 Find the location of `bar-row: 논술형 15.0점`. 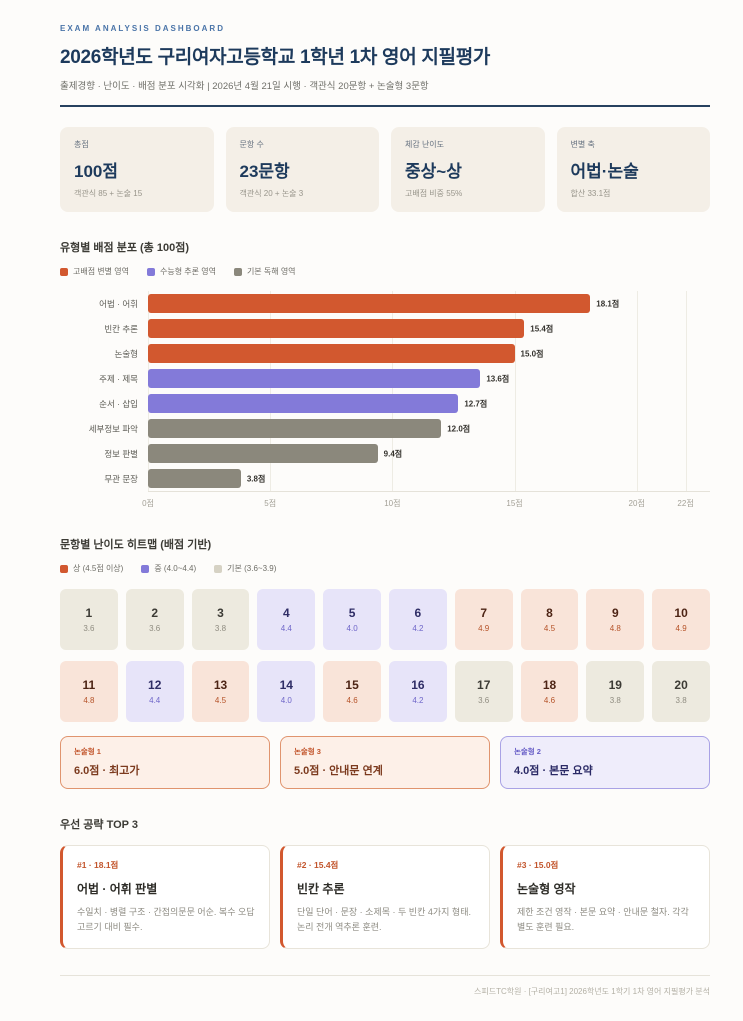

bar-row: 논술형 15.0점 is located at coordinates (385, 353).